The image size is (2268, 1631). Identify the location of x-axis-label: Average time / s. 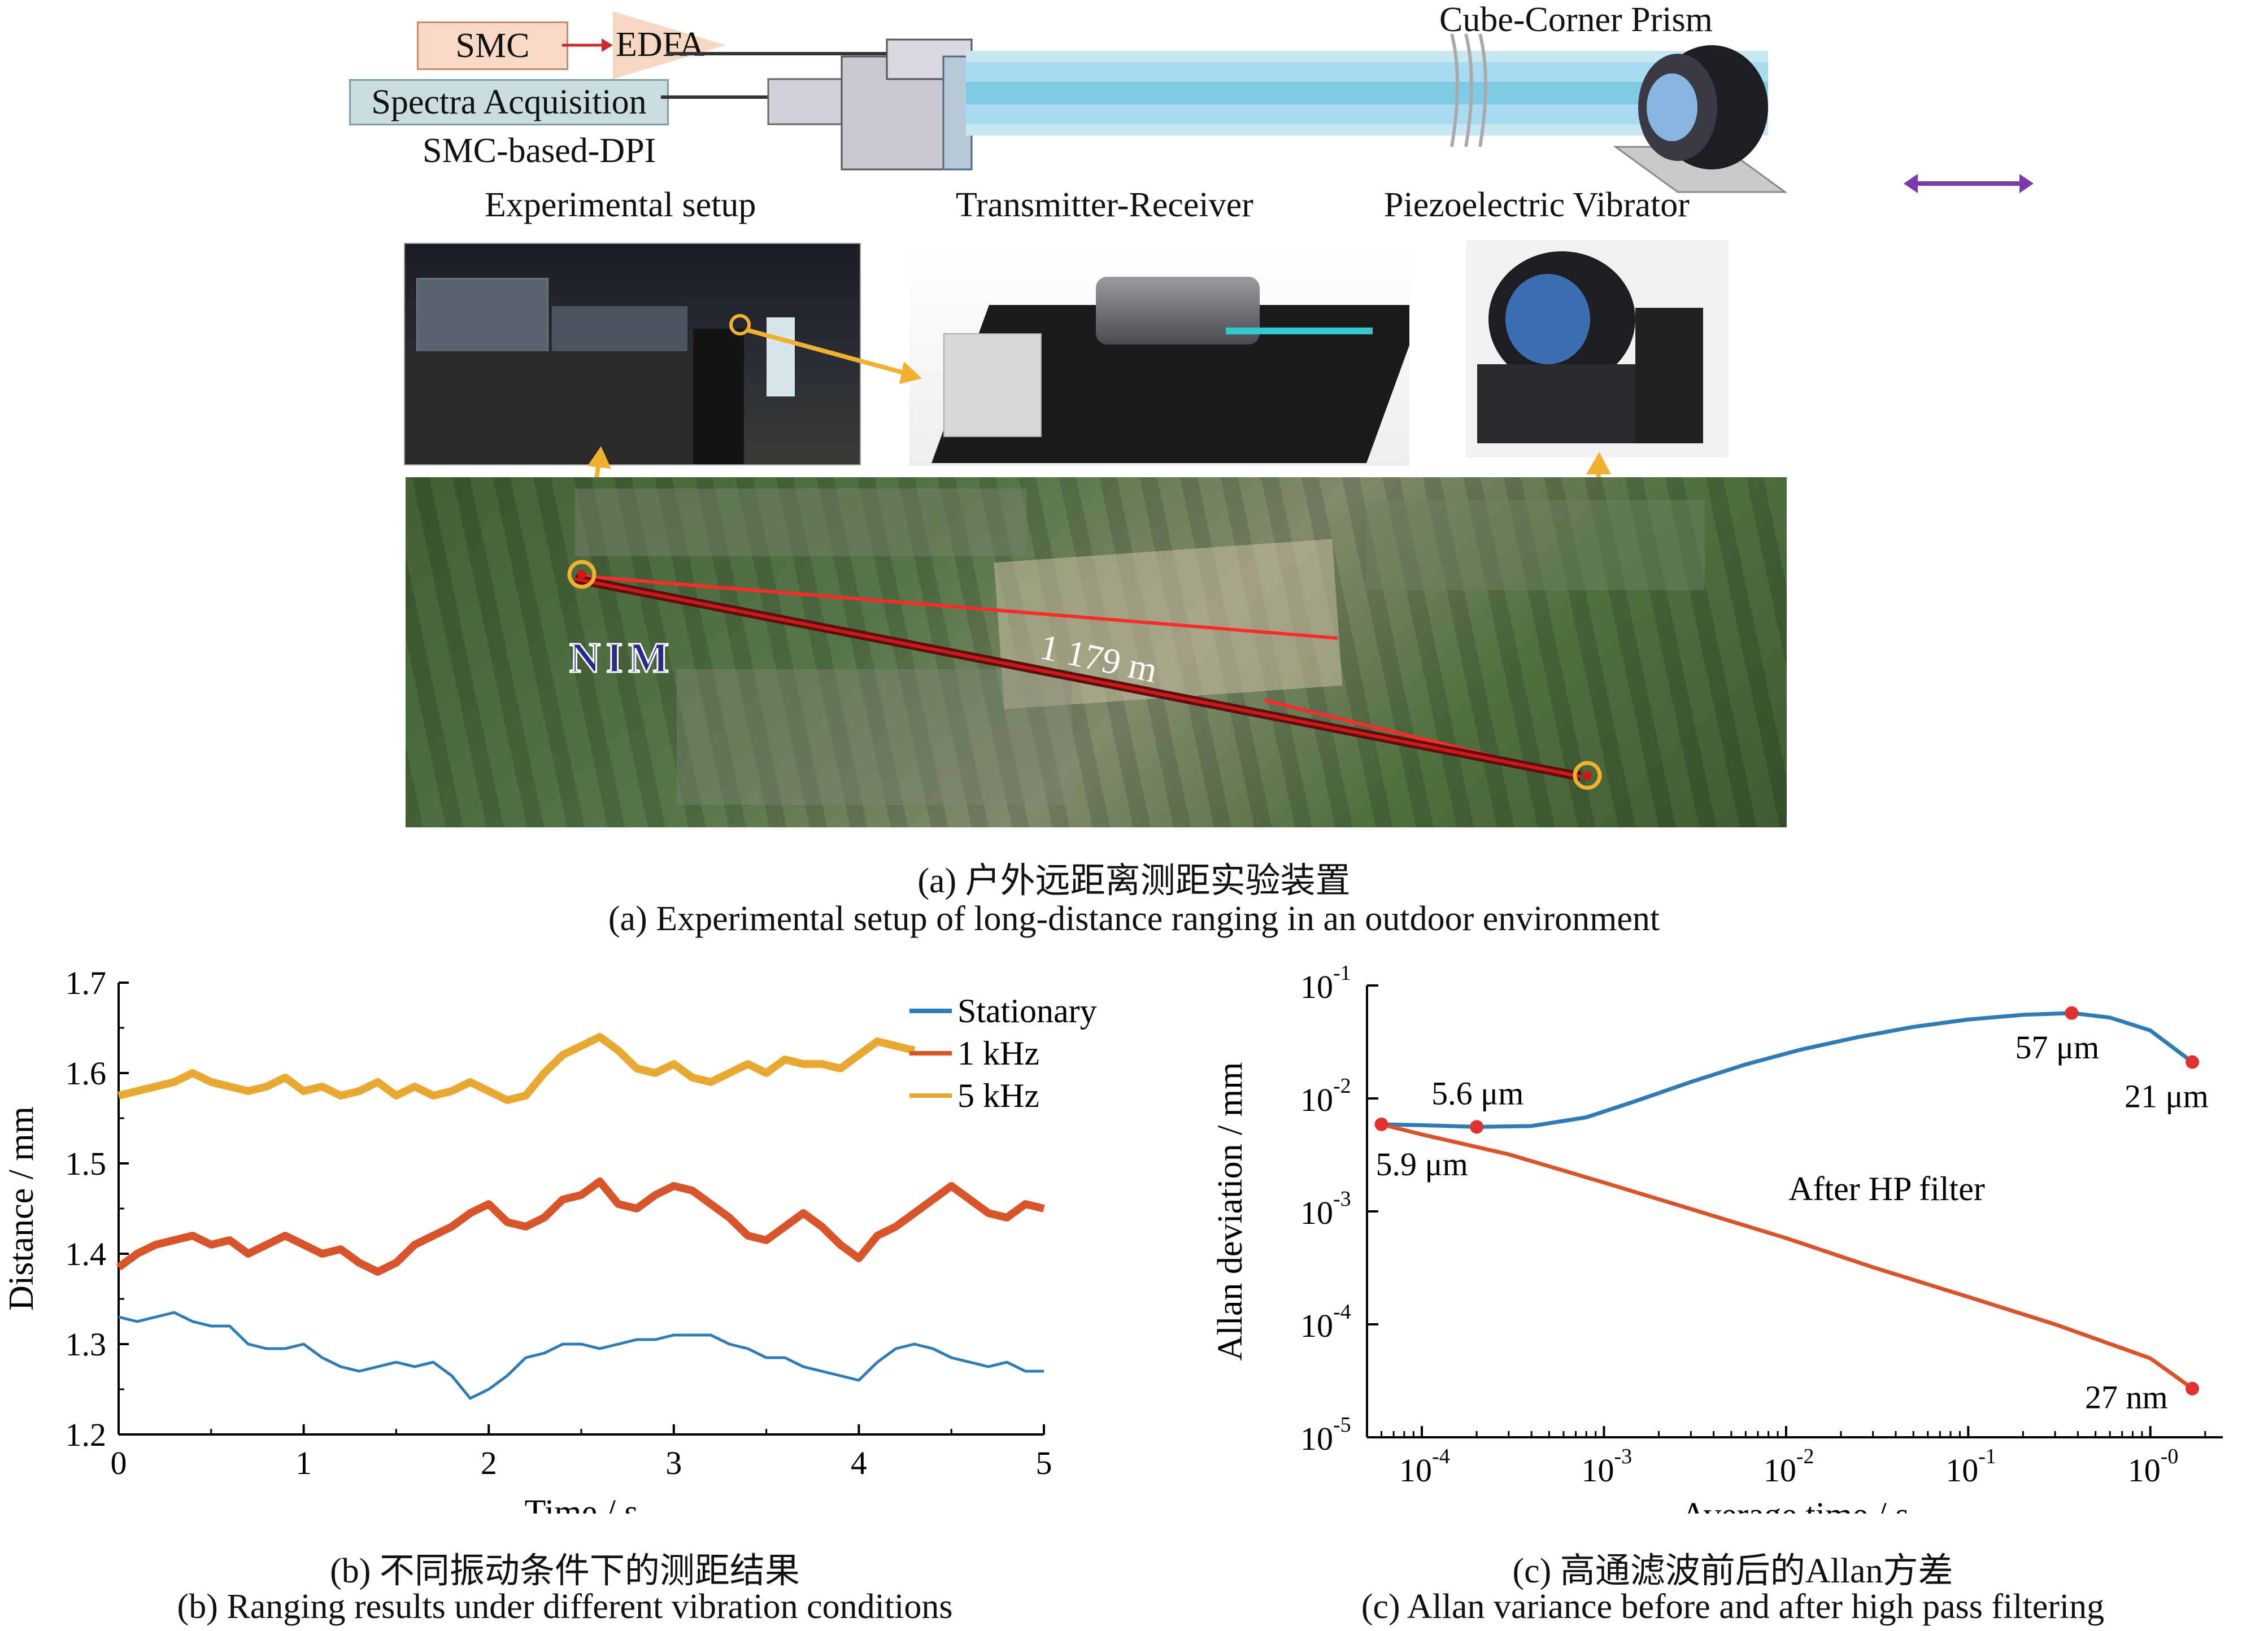
(1795, 1505).